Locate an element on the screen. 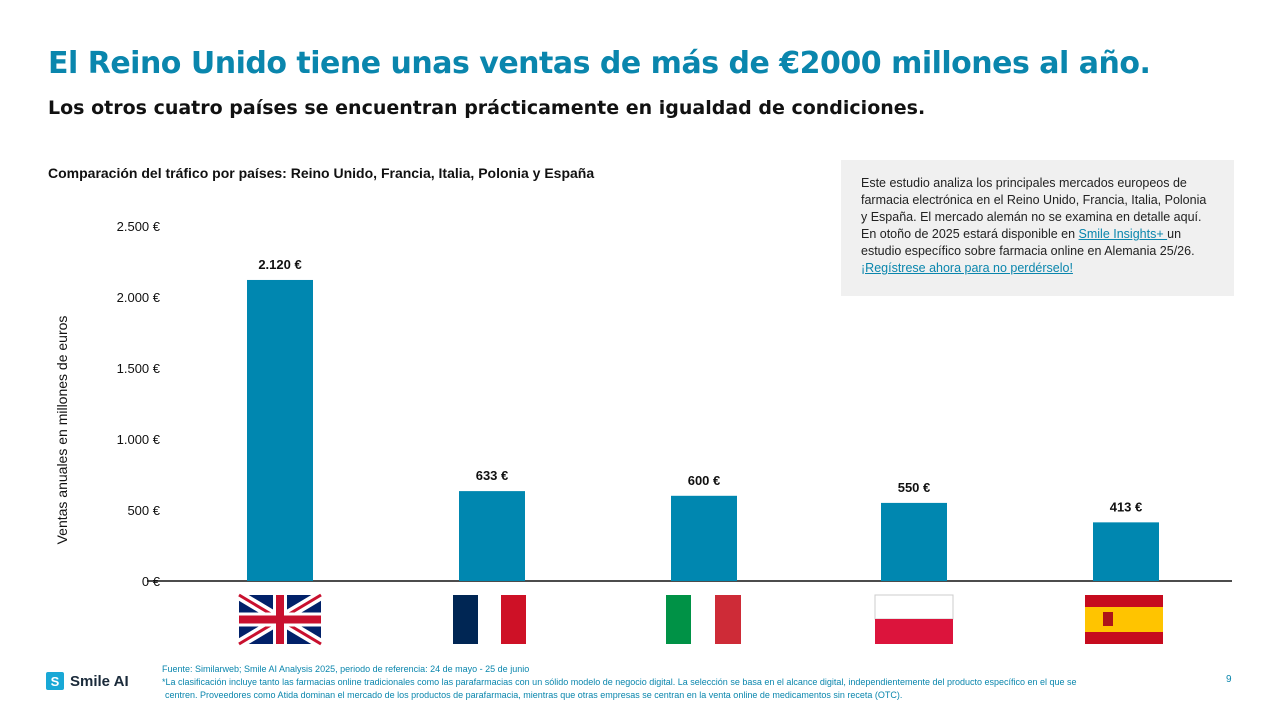  bar-poland is located at coordinates (914, 541).